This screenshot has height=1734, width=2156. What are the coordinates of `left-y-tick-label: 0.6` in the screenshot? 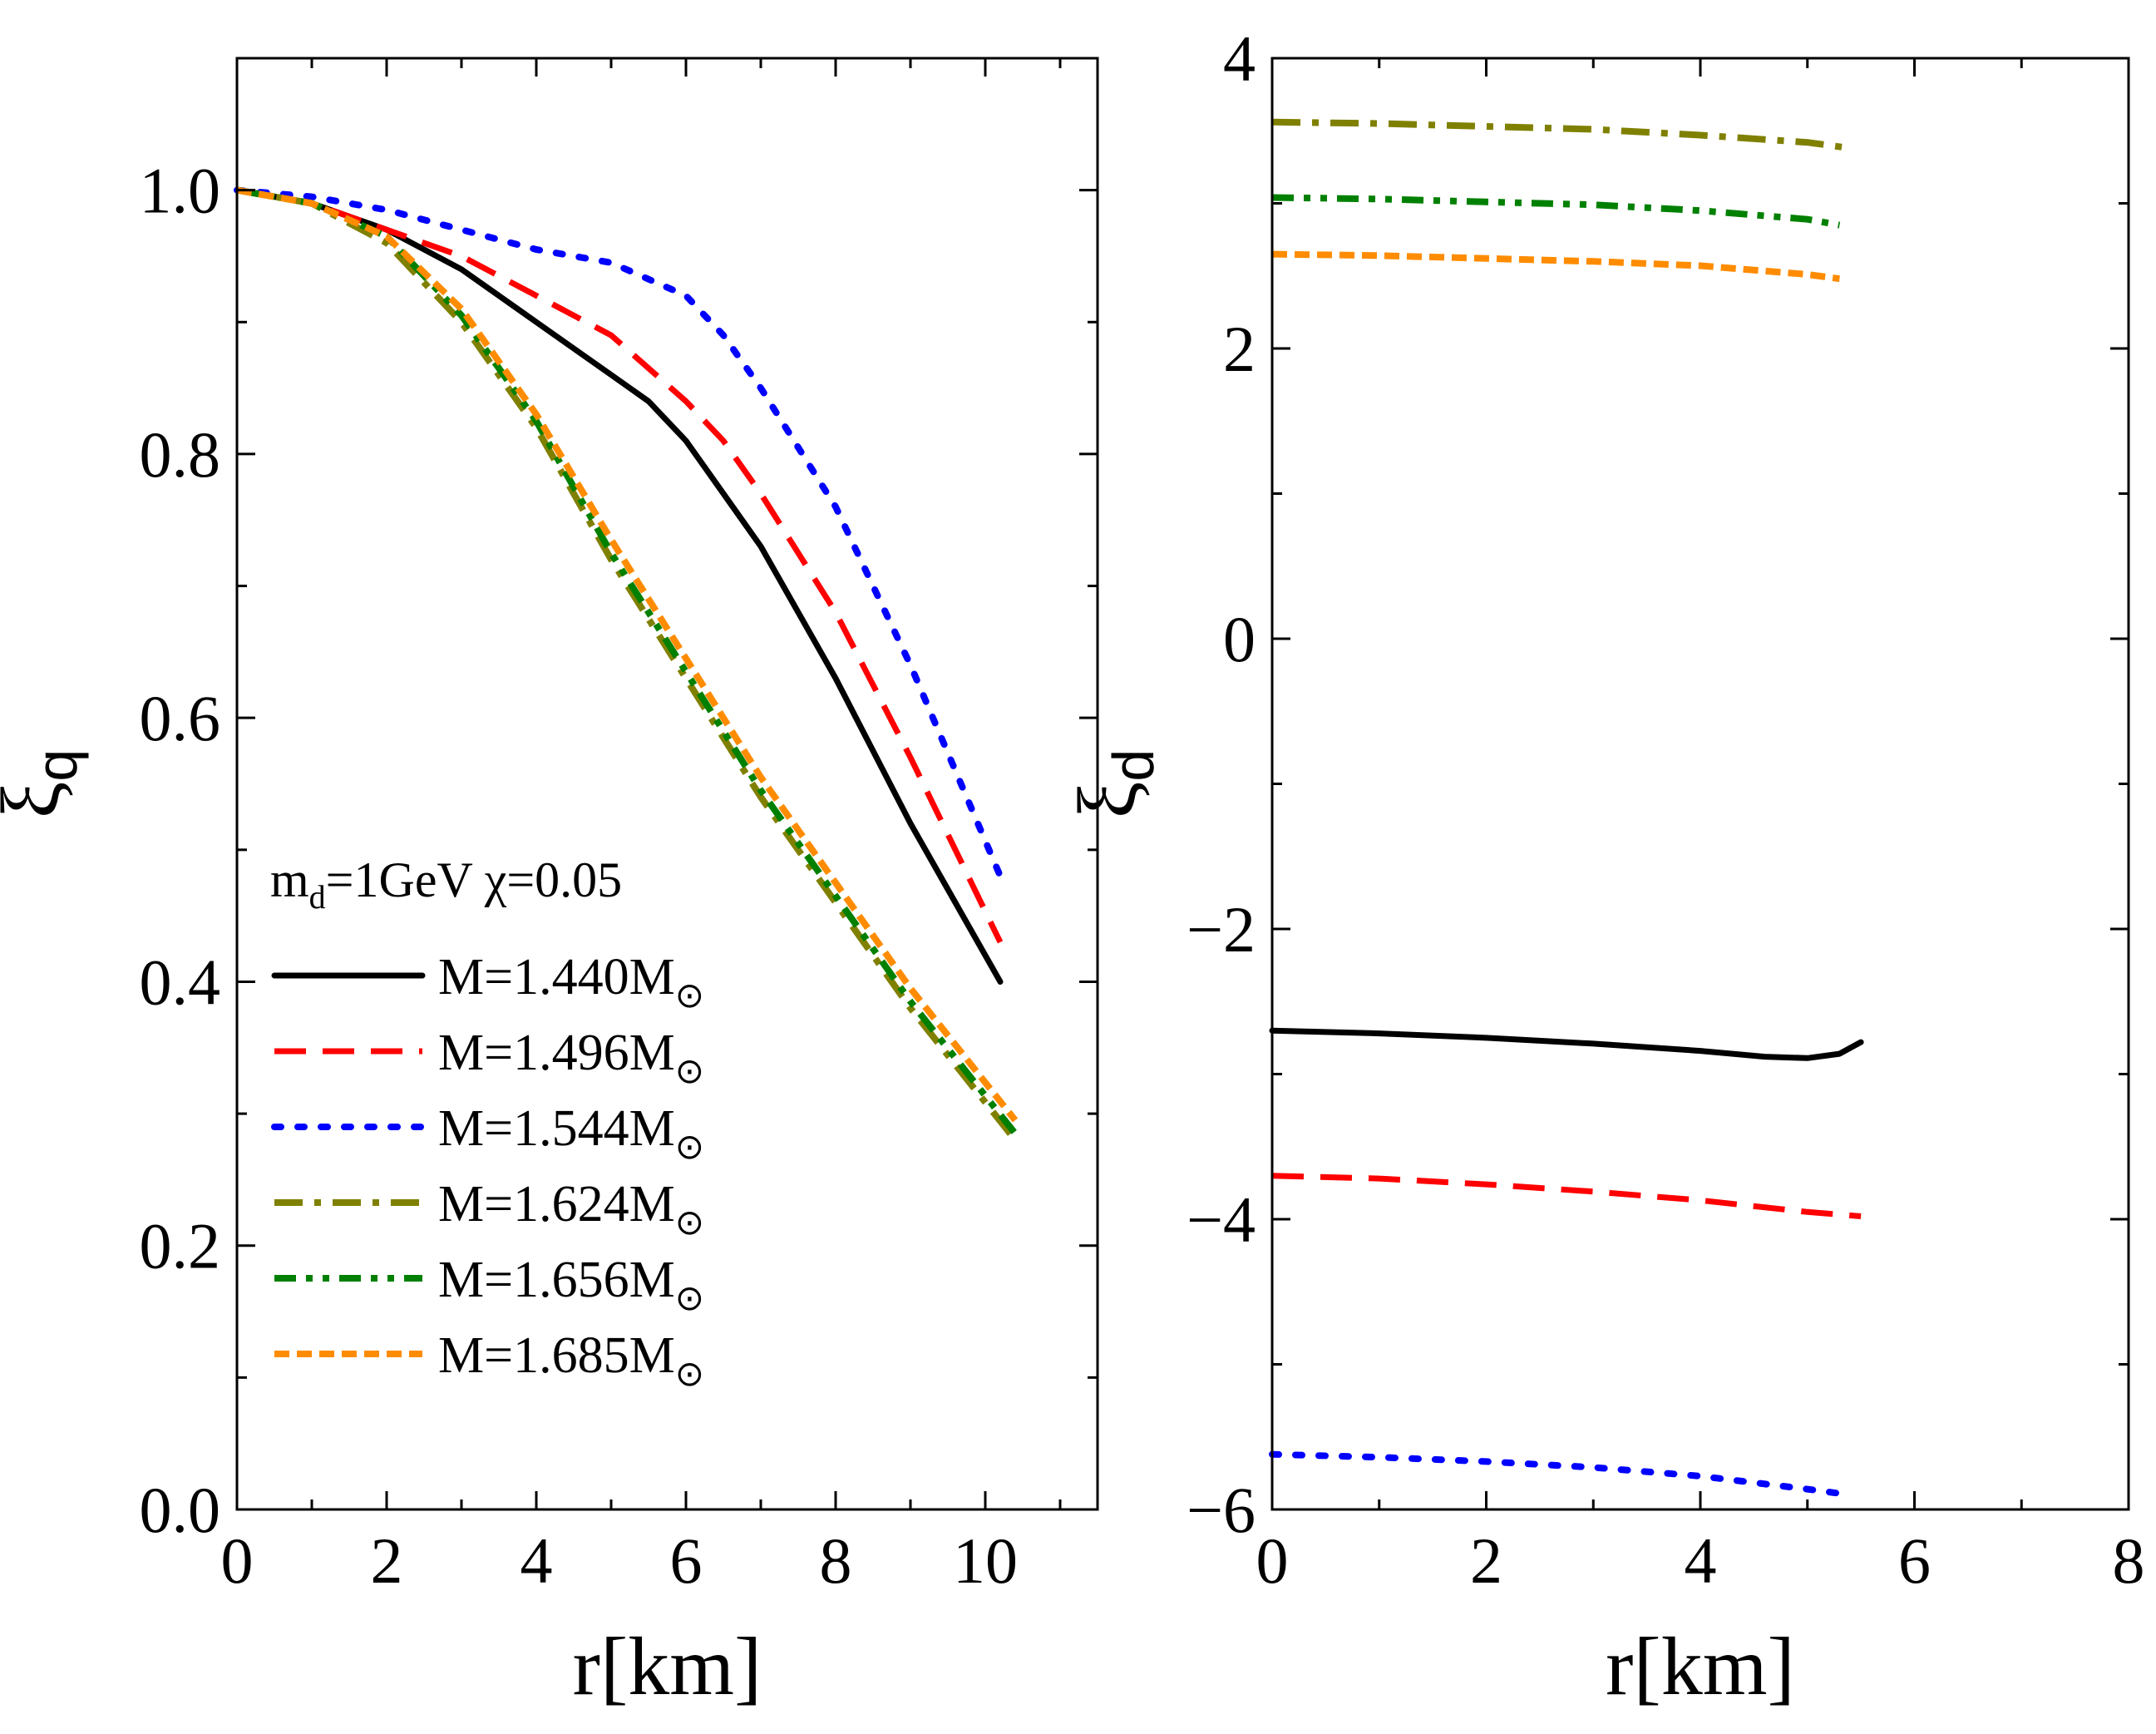 It's located at (180, 718).